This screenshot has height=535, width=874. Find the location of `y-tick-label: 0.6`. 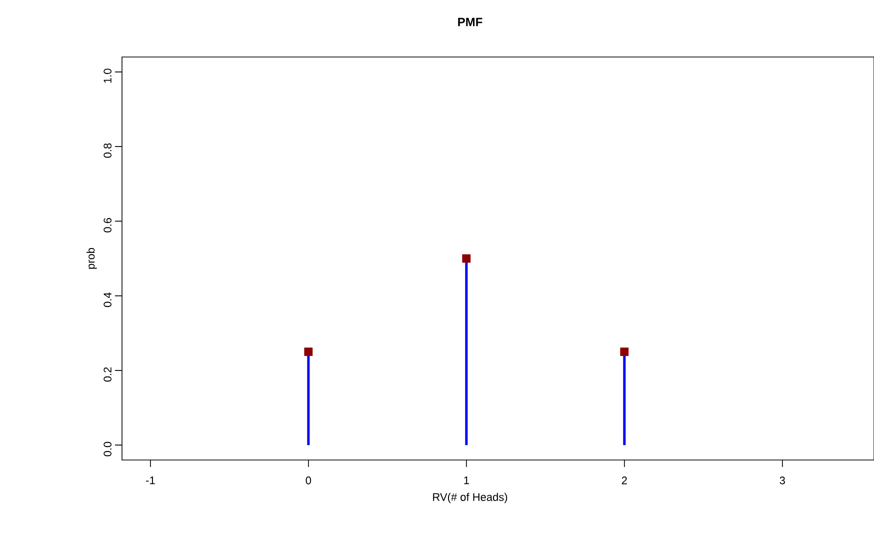

y-tick-label: 0.6 is located at coordinates (108, 225).